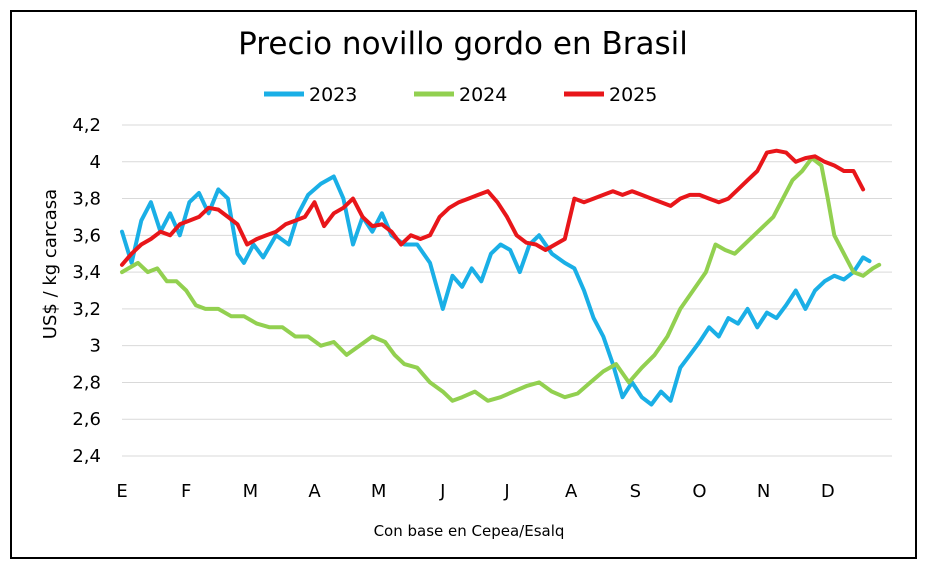 This screenshot has height=573, width=927. What do you see at coordinates (699, 491) in the screenshot?
I see `x-tick-label: O` at bounding box center [699, 491].